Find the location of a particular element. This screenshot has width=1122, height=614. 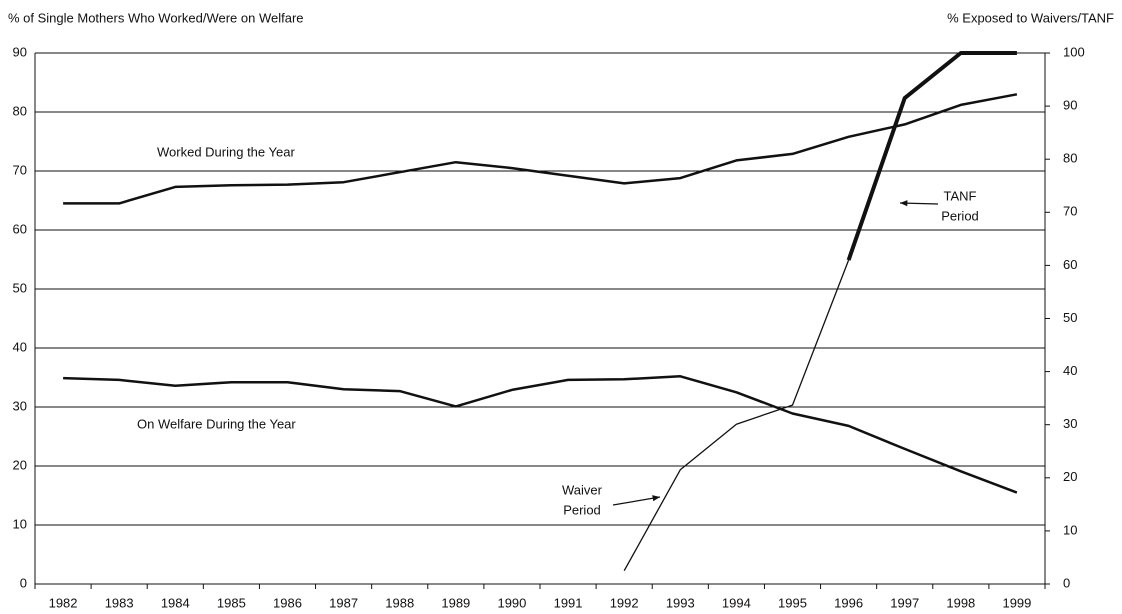

annotation: TANF is located at coordinates (960, 195).